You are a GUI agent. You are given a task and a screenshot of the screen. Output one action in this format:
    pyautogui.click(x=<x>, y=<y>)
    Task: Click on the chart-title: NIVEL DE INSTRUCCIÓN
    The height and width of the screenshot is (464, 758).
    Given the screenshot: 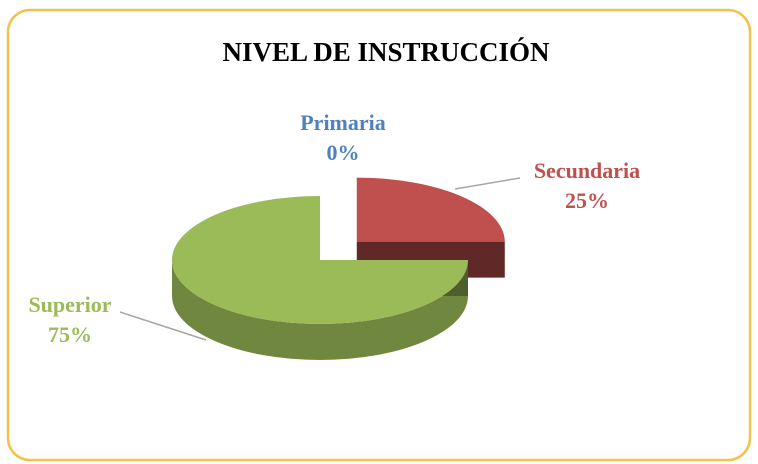 What is the action you would take?
    pyautogui.click(x=386, y=52)
    